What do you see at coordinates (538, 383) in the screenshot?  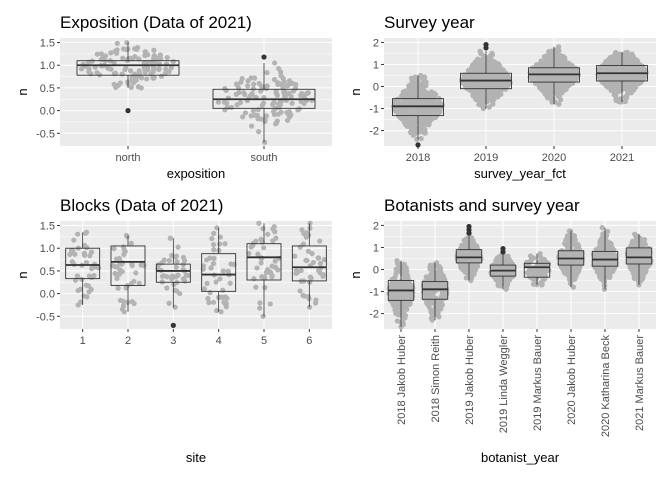 I see `botanists-x-tick-label: 2019 Markus Bauer` at bounding box center [538, 383].